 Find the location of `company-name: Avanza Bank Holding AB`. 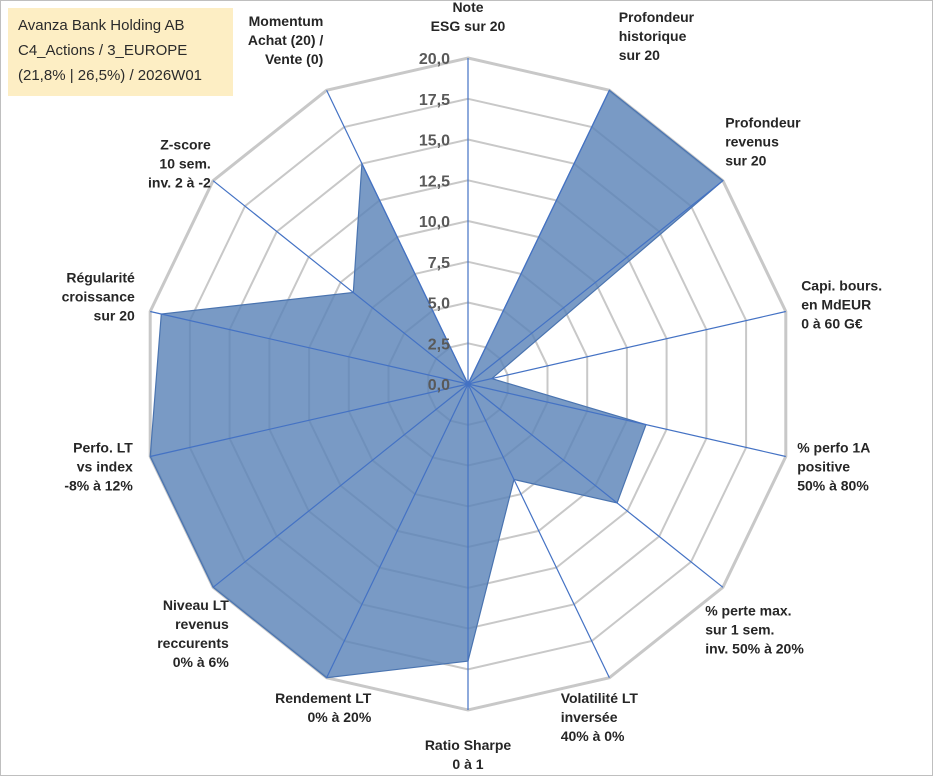

company-name: Avanza Bank Holding AB is located at coordinates (101, 25).